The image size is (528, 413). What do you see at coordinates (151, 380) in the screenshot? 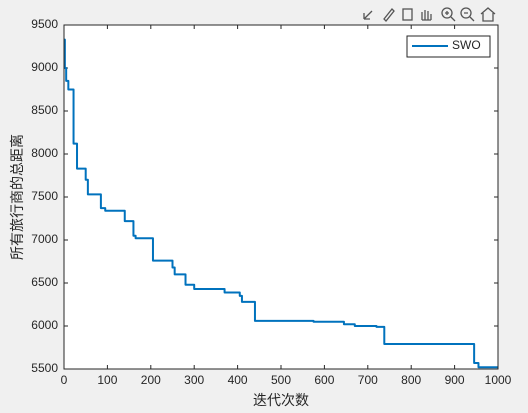
I see `x-tick-label: 200` at bounding box center [151, 380].